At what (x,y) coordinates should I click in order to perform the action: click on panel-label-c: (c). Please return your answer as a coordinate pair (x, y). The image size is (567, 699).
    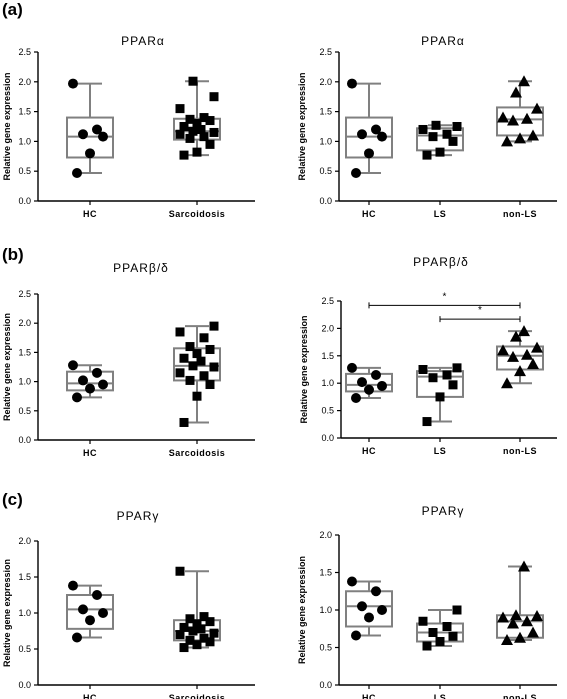
    Looking at the image, I should click on (12, 499).